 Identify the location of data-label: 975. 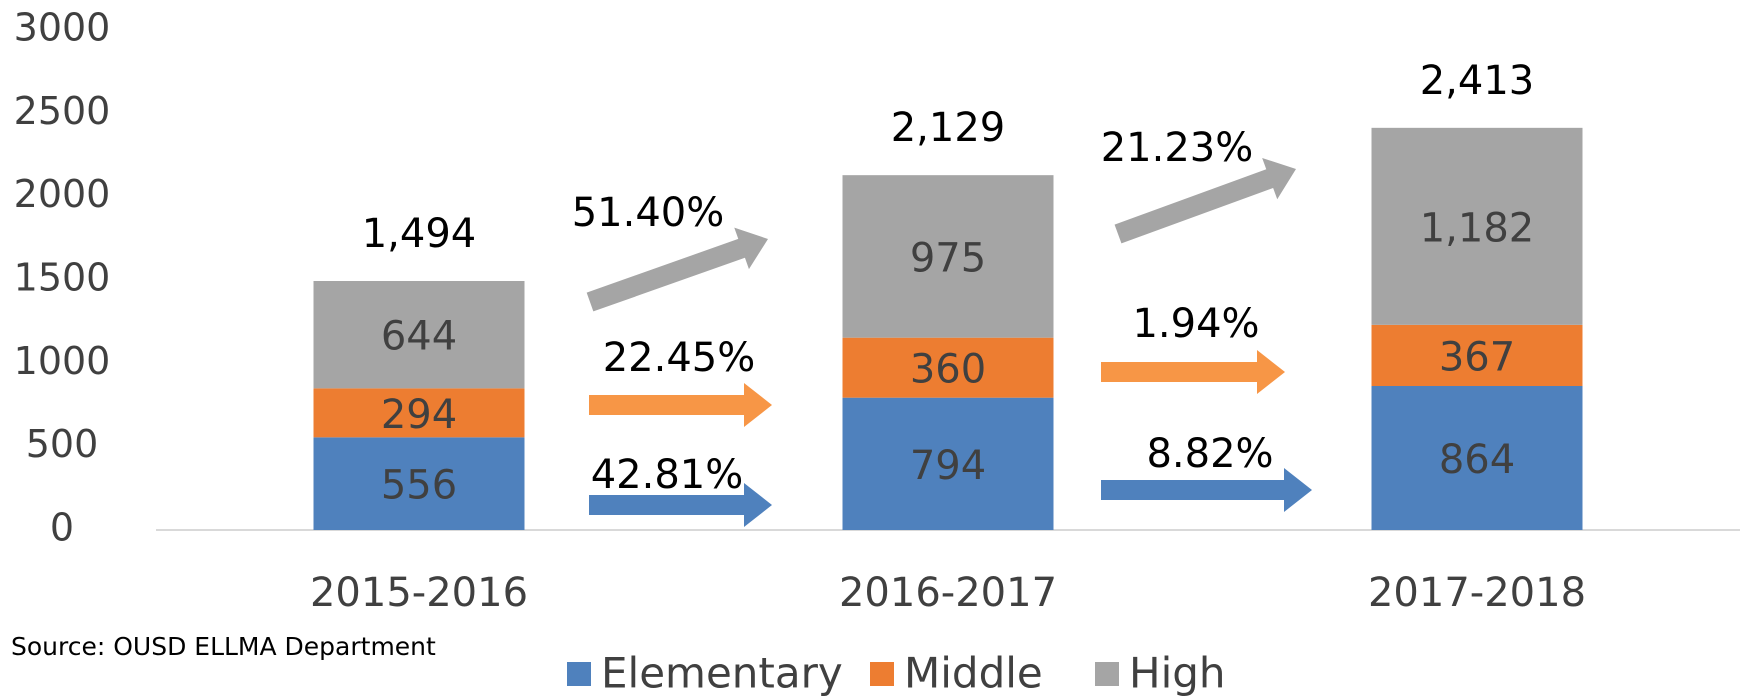
(948, 258).